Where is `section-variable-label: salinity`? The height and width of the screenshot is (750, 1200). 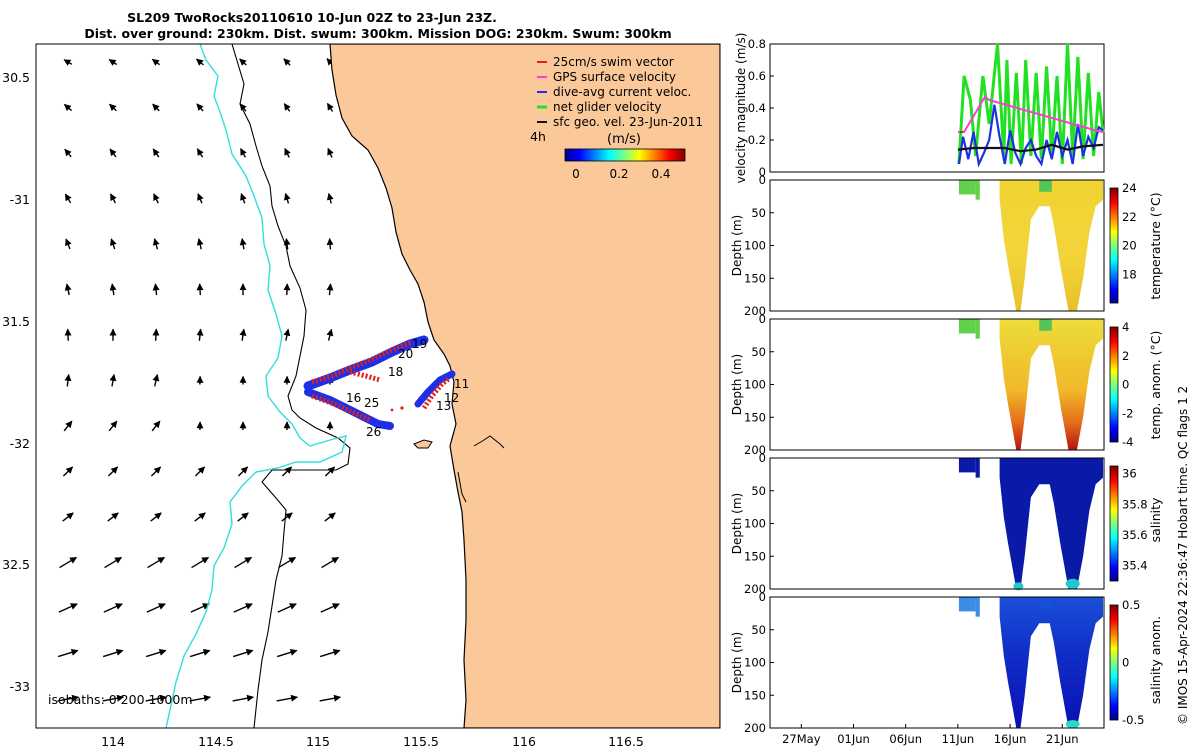
section-variable-label: salinity is located at coordinates (1155, 519).